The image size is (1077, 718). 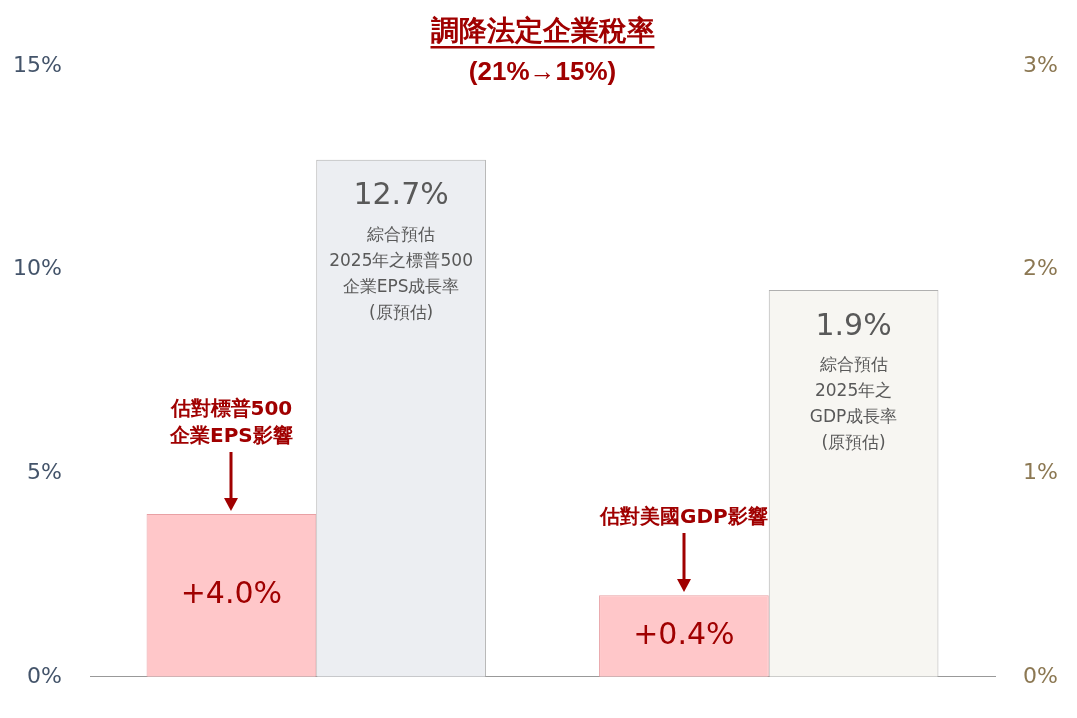 What do you see at coordinates (401, 194) in the screenshot?
I see `data-label: 12.7%` at bounding box center [401, 194].